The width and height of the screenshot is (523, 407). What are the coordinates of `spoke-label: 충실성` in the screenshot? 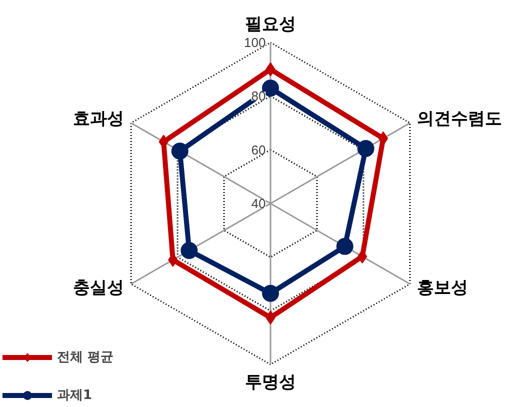 It's located at (98, 288).